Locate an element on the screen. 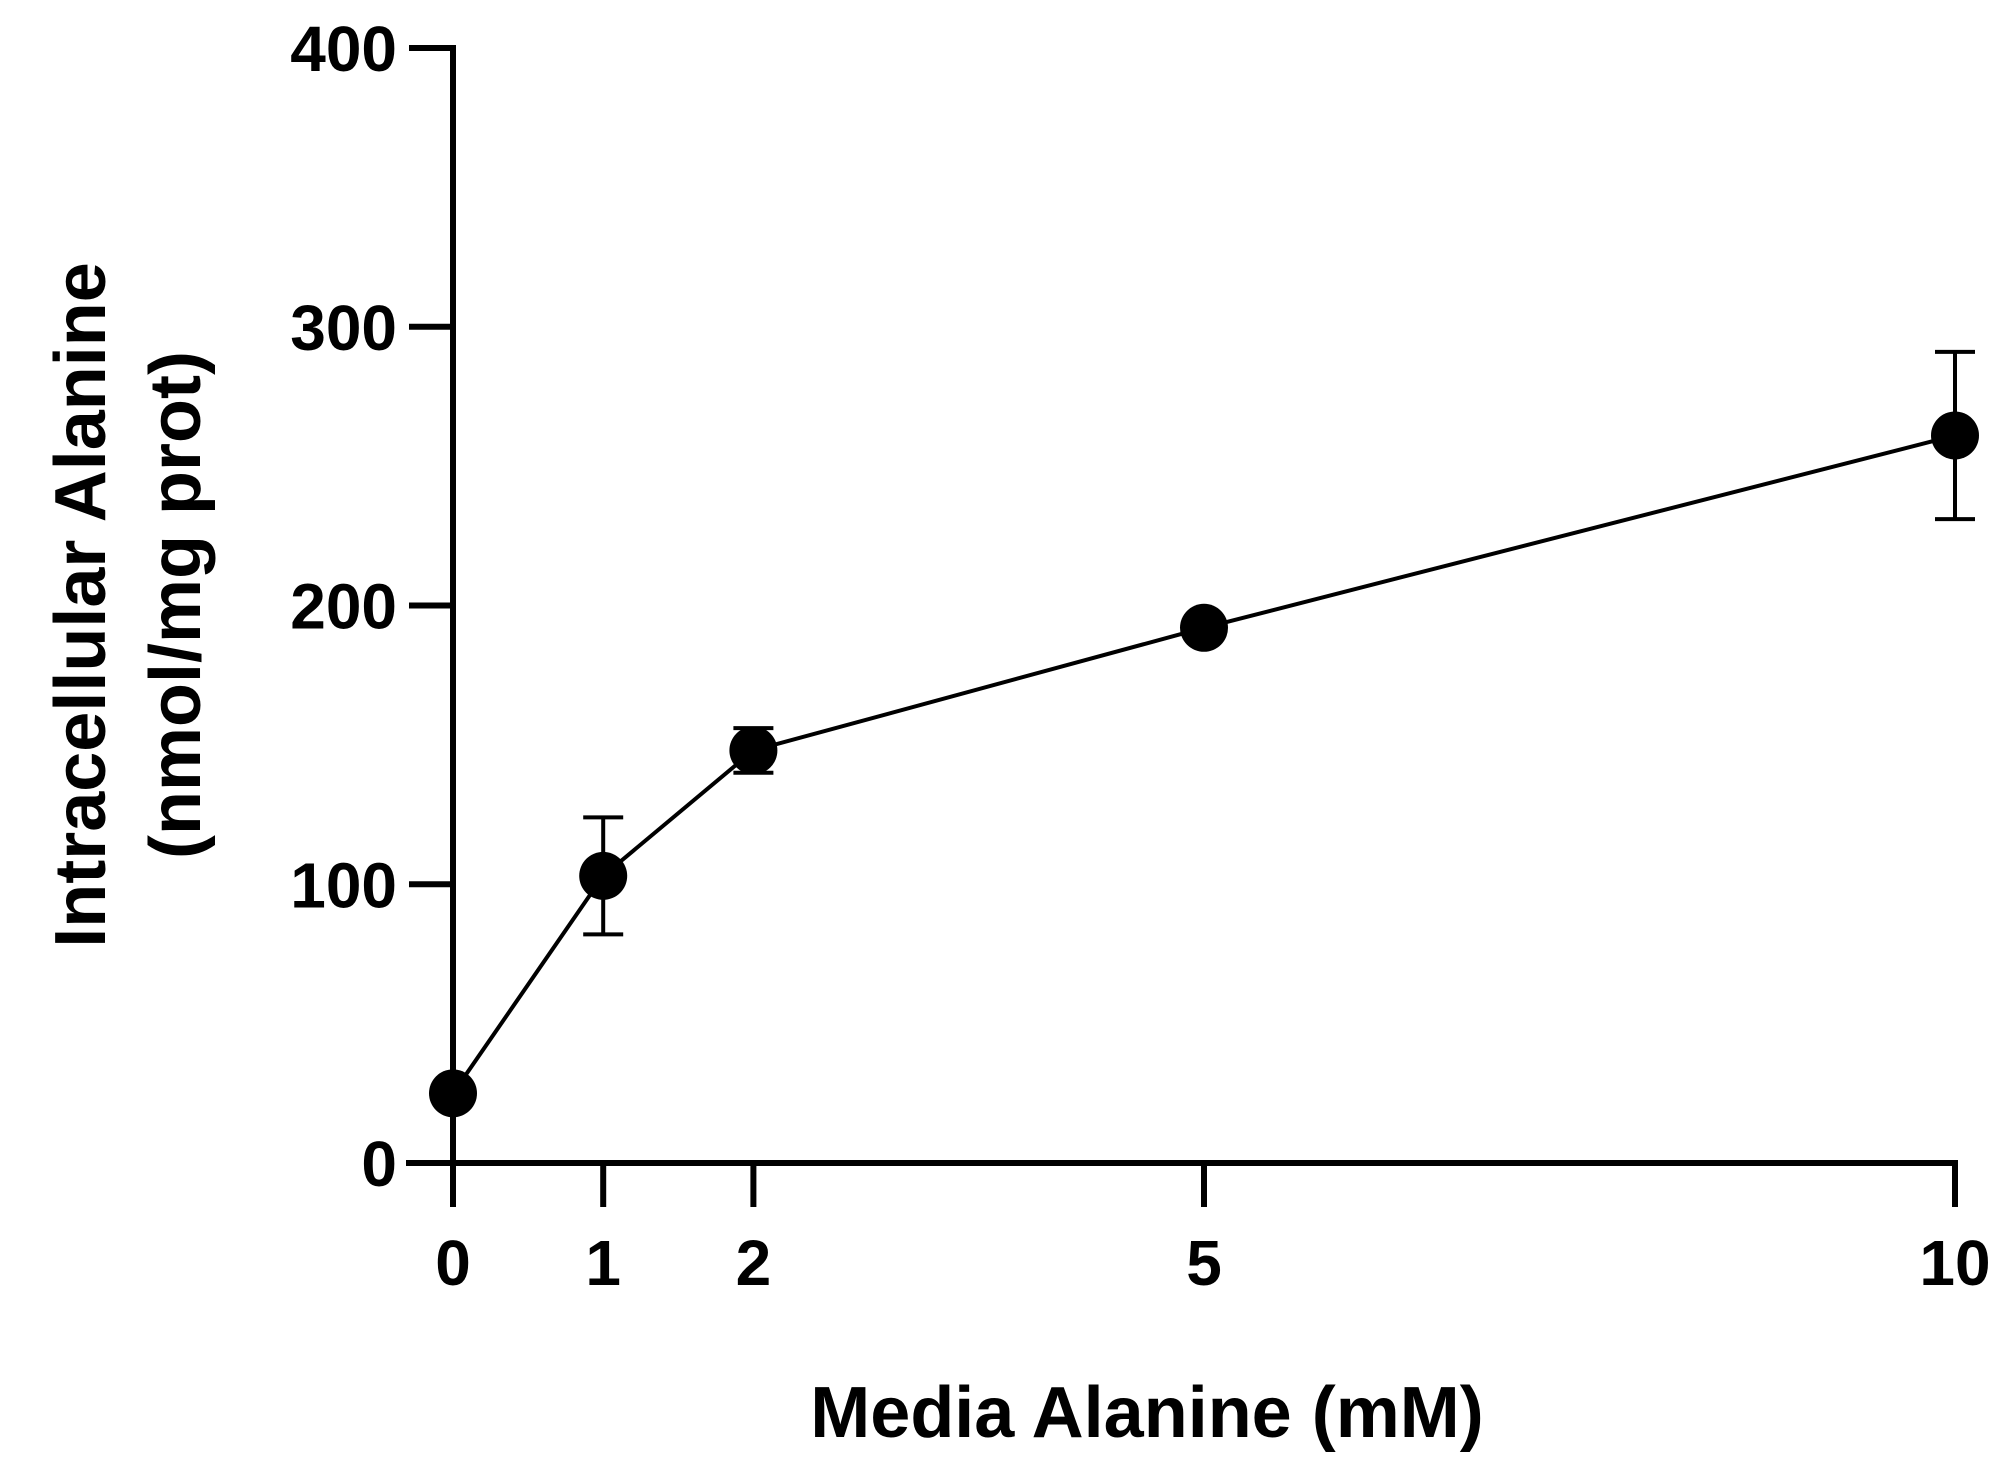  y-axis-title: Intracellular Alanine (nmol/mg prot) is located at coordinates (128, 605).